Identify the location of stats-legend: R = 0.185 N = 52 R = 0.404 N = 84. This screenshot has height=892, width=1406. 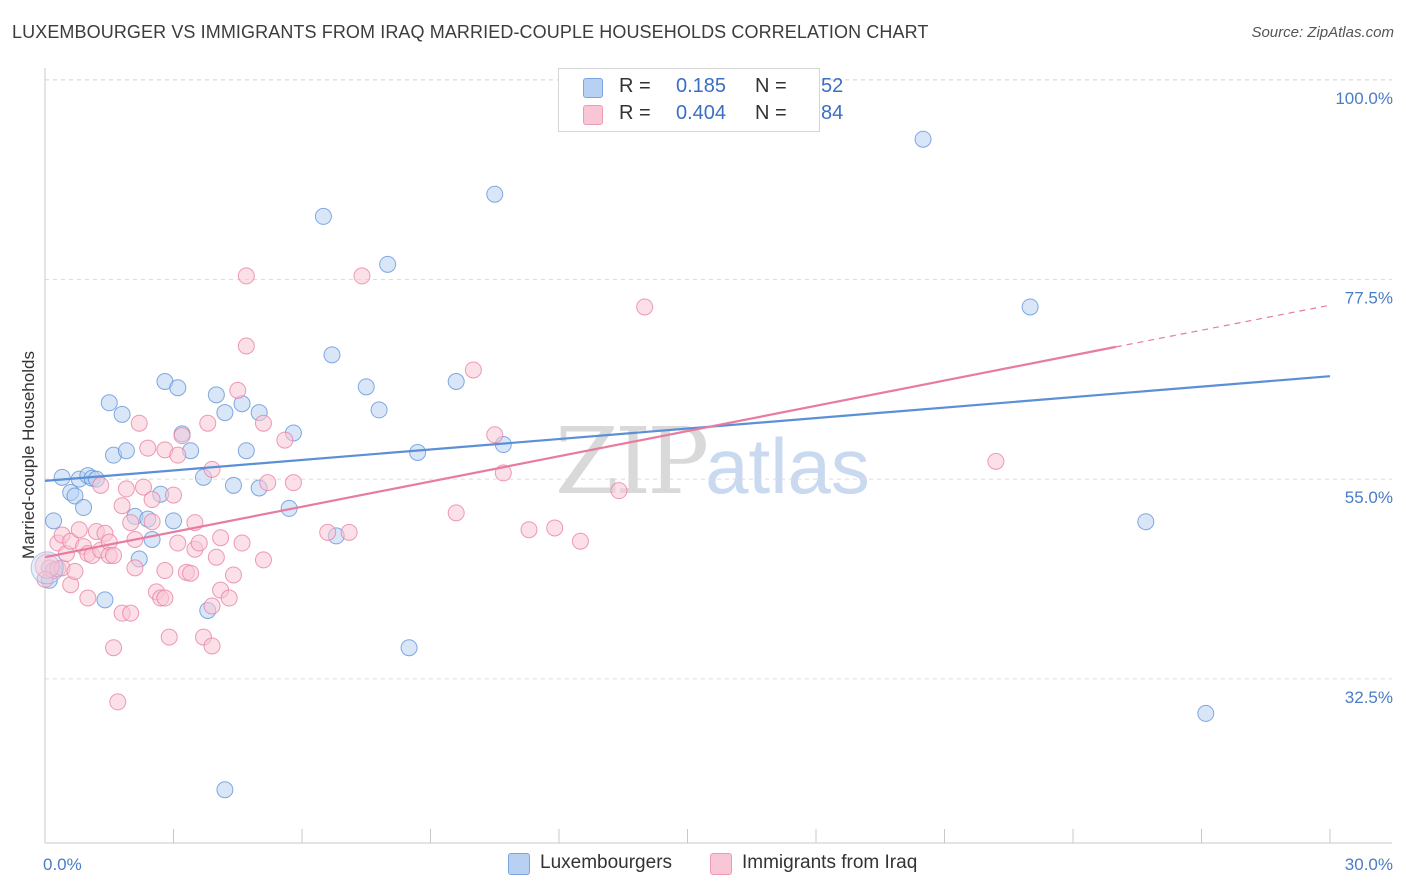
(700, 100).